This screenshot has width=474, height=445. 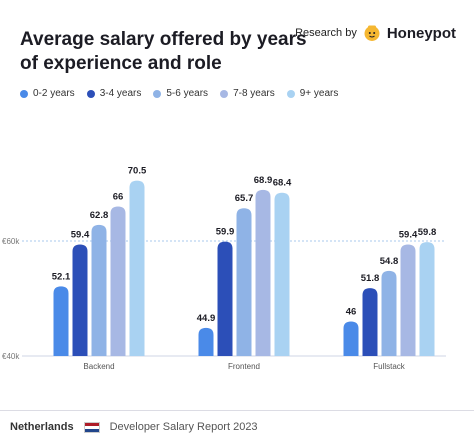 I want to click on legend-label: 0-2 years, so click(x=54, y=93).